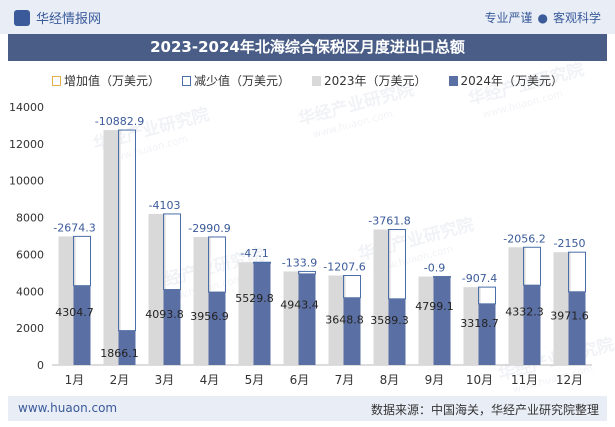  I want to click on legend-label-decrease: 减少值（万美元）, so click(241, 81).